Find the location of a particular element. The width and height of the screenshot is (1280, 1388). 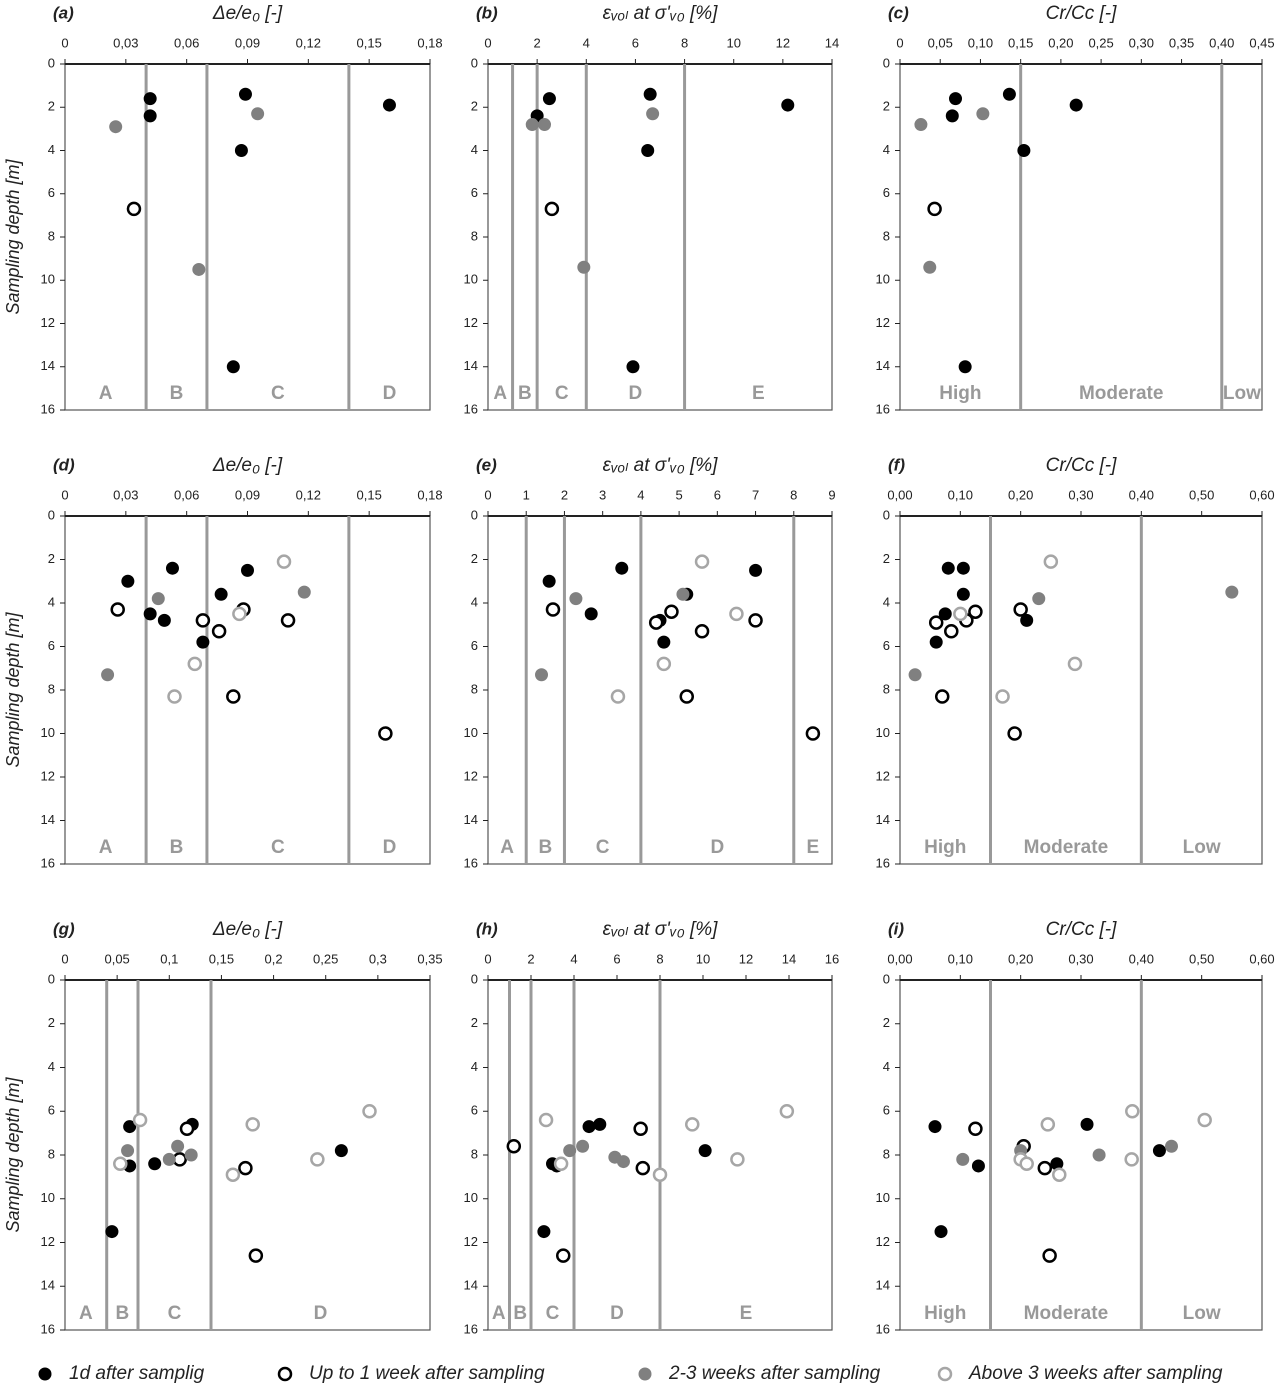

x-tick-label: 12 is located at coordinates (746, 958).